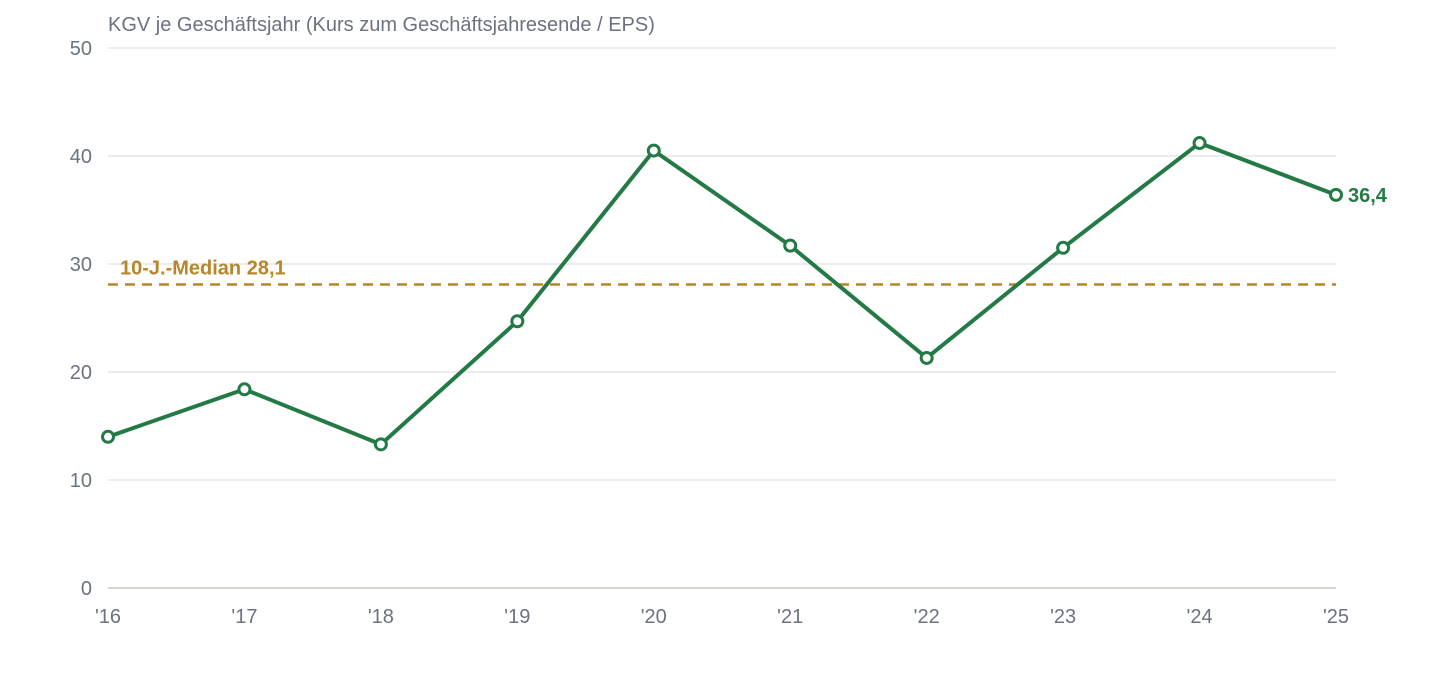  Describe the element at coordinates (81, 373) in the screenshot. I see `y-tick-label: 20` at that location.